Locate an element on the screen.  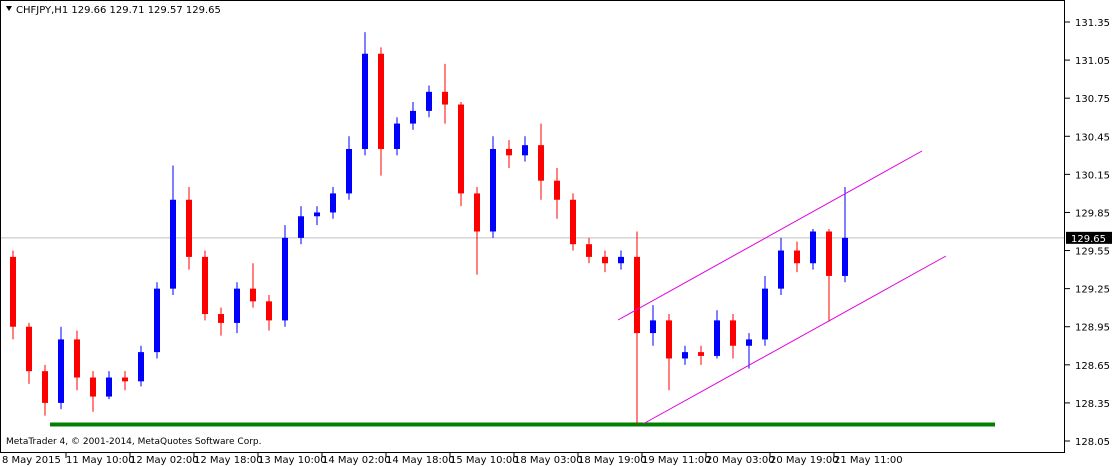
x-tick-label: 13 May 10:00 is located at coordinates (292, 460).